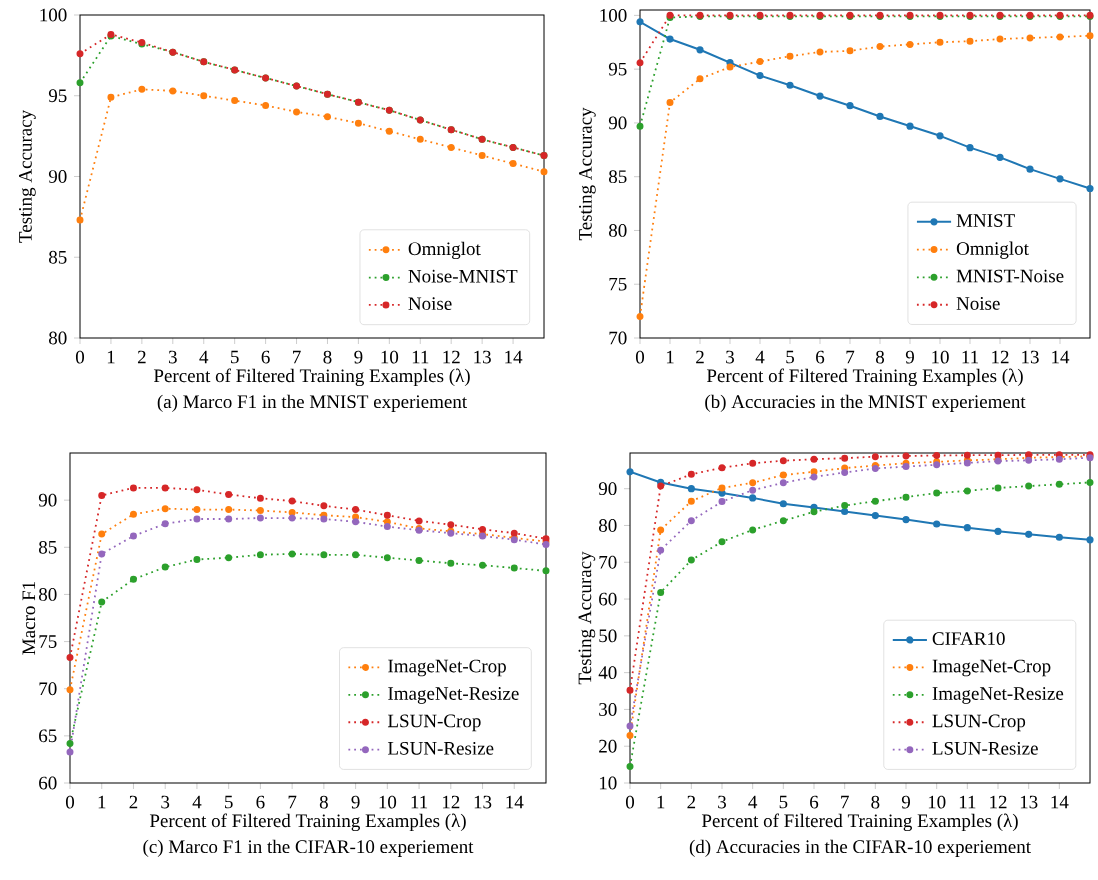  What do you see at coordinates (312, 403) in the screenshot?
I see `text: (a) Marco F1 in the MNIST experiement` at bounding box center [312, 403].